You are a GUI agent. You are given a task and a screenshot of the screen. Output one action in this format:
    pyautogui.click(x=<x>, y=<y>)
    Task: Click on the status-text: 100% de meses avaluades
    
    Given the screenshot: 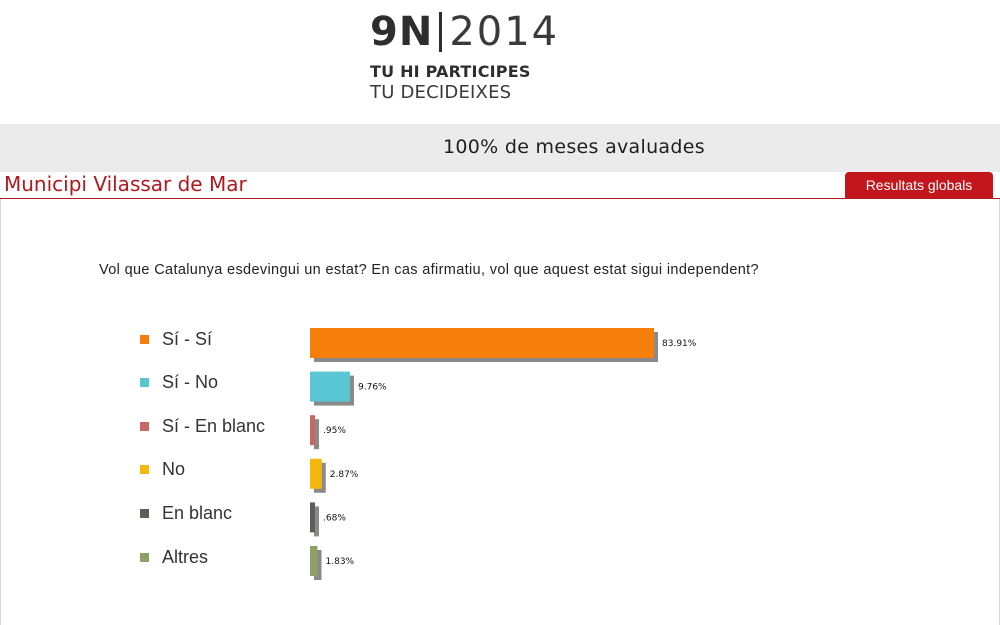 What is the action you would take?
    pyautogui.click(x=574, y=147)
    